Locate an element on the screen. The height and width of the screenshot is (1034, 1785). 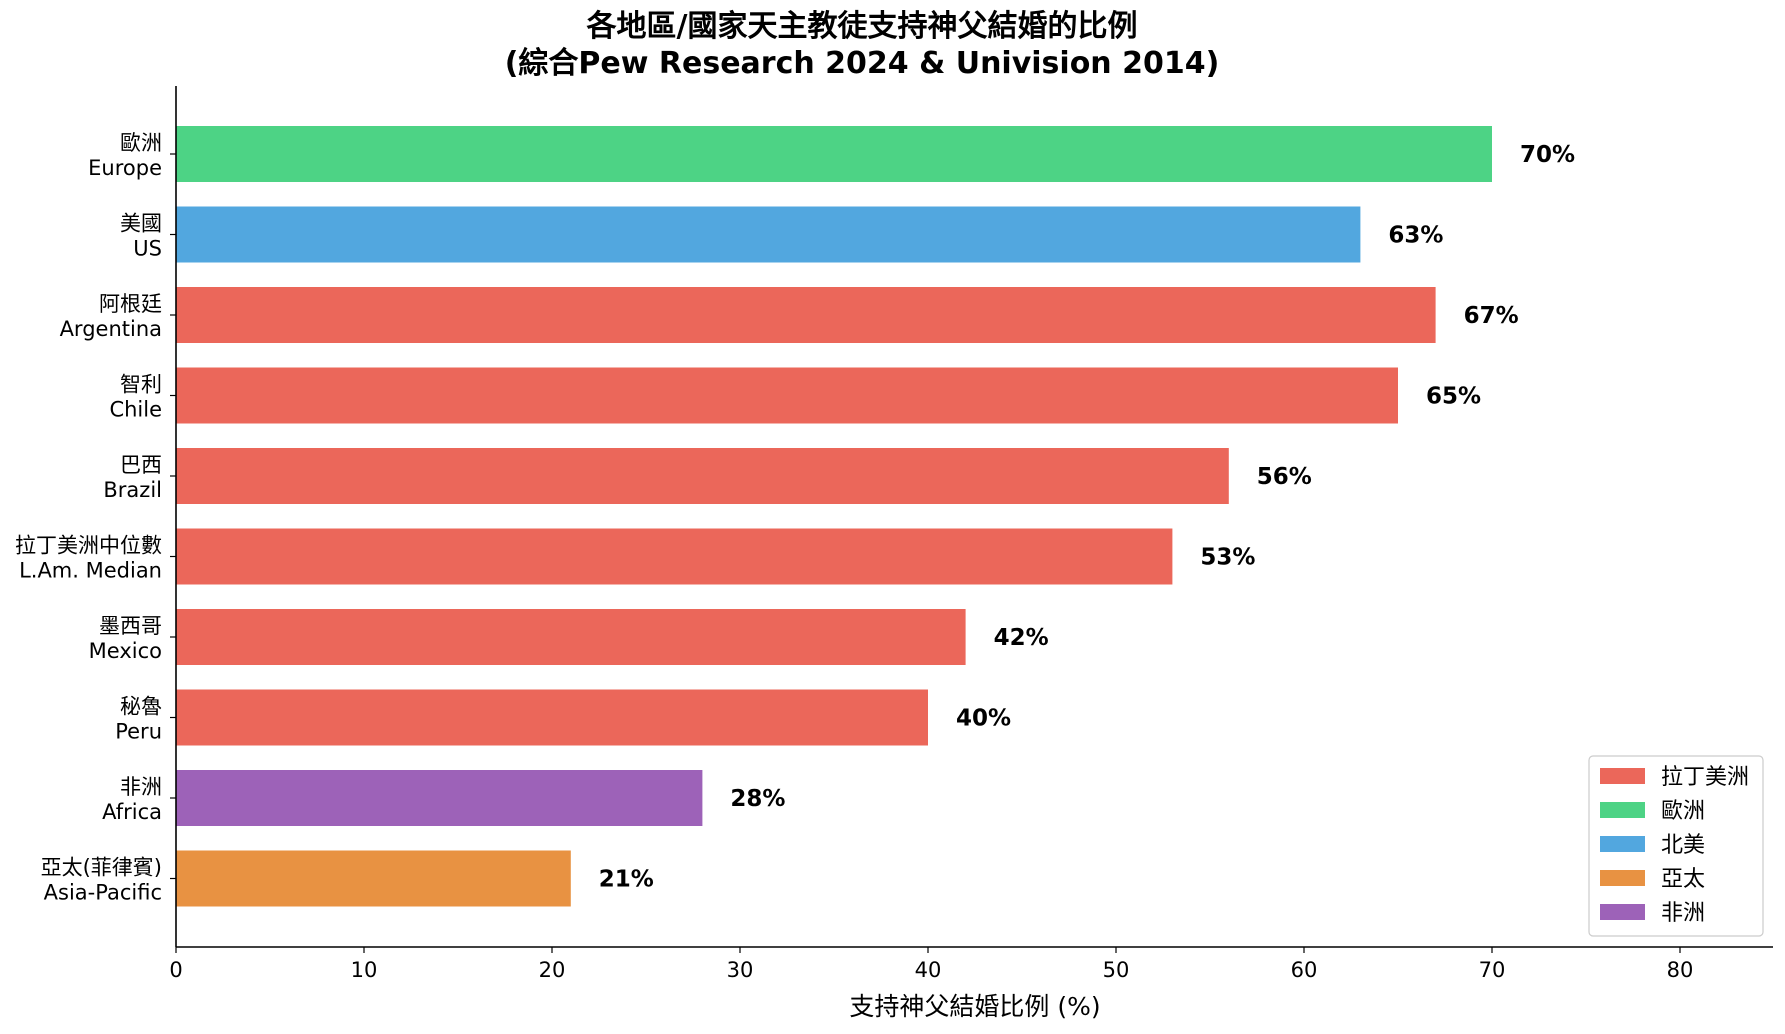
legend-label-north-america: 北美 is located at coordinates (1683, 845).